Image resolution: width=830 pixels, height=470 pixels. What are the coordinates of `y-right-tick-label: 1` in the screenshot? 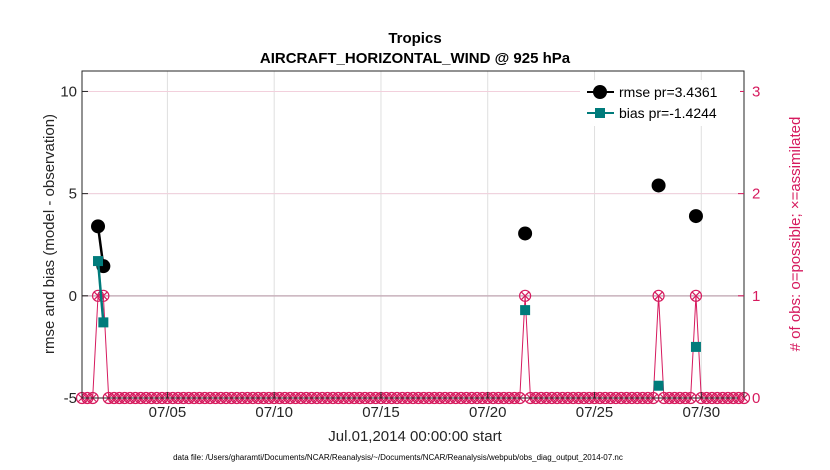 It's located at (756, 296).